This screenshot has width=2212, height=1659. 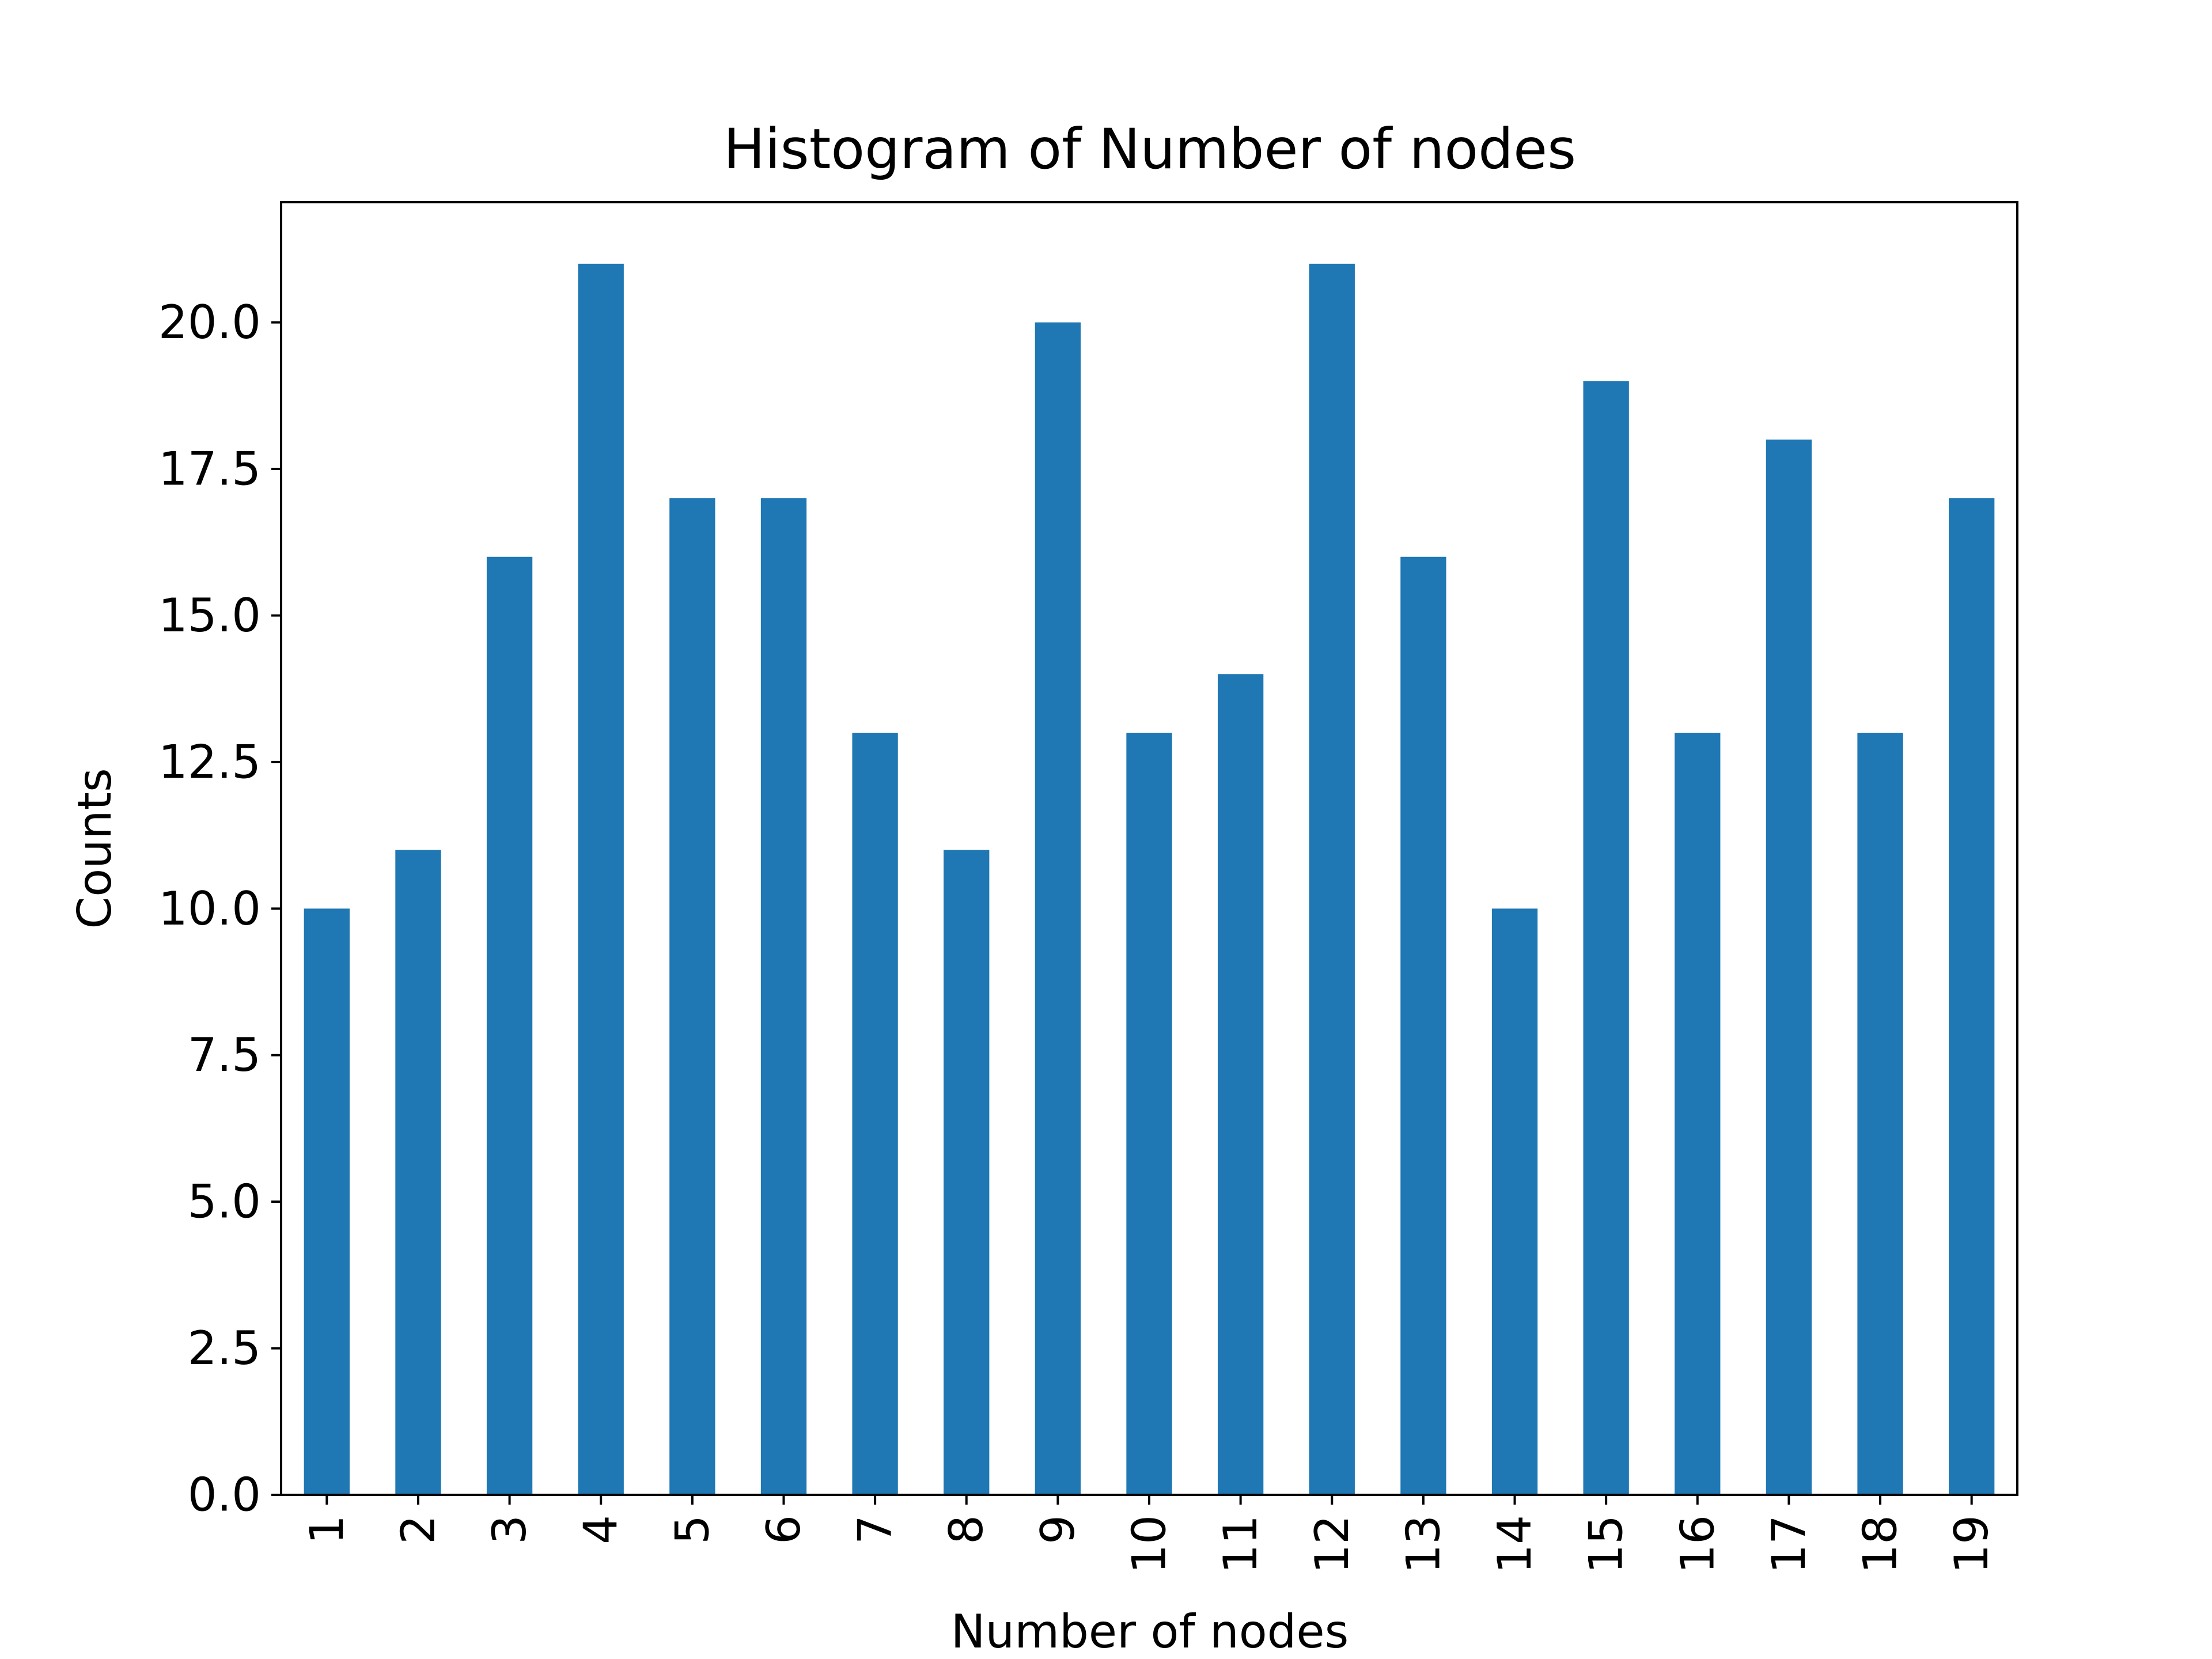 I want to click on x-tick-label: 5, so click(x=692, y=1529).